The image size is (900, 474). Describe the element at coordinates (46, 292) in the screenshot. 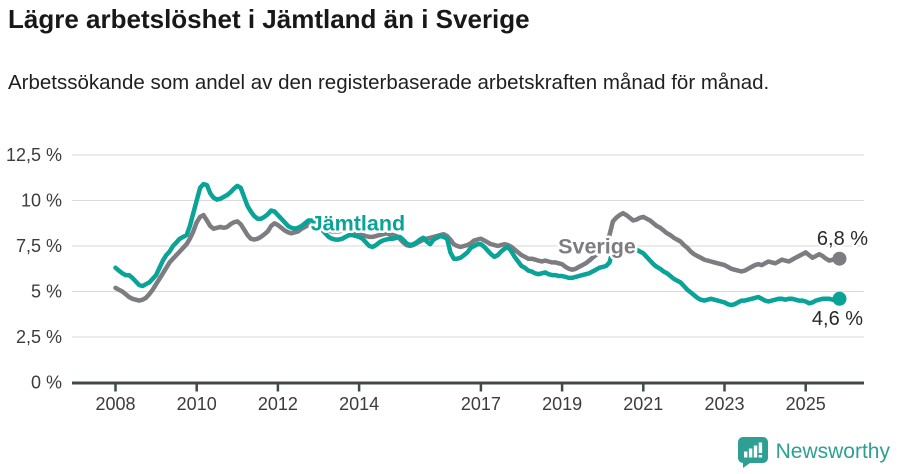

I see `y-axis-tick-label: 5 %` at that location.